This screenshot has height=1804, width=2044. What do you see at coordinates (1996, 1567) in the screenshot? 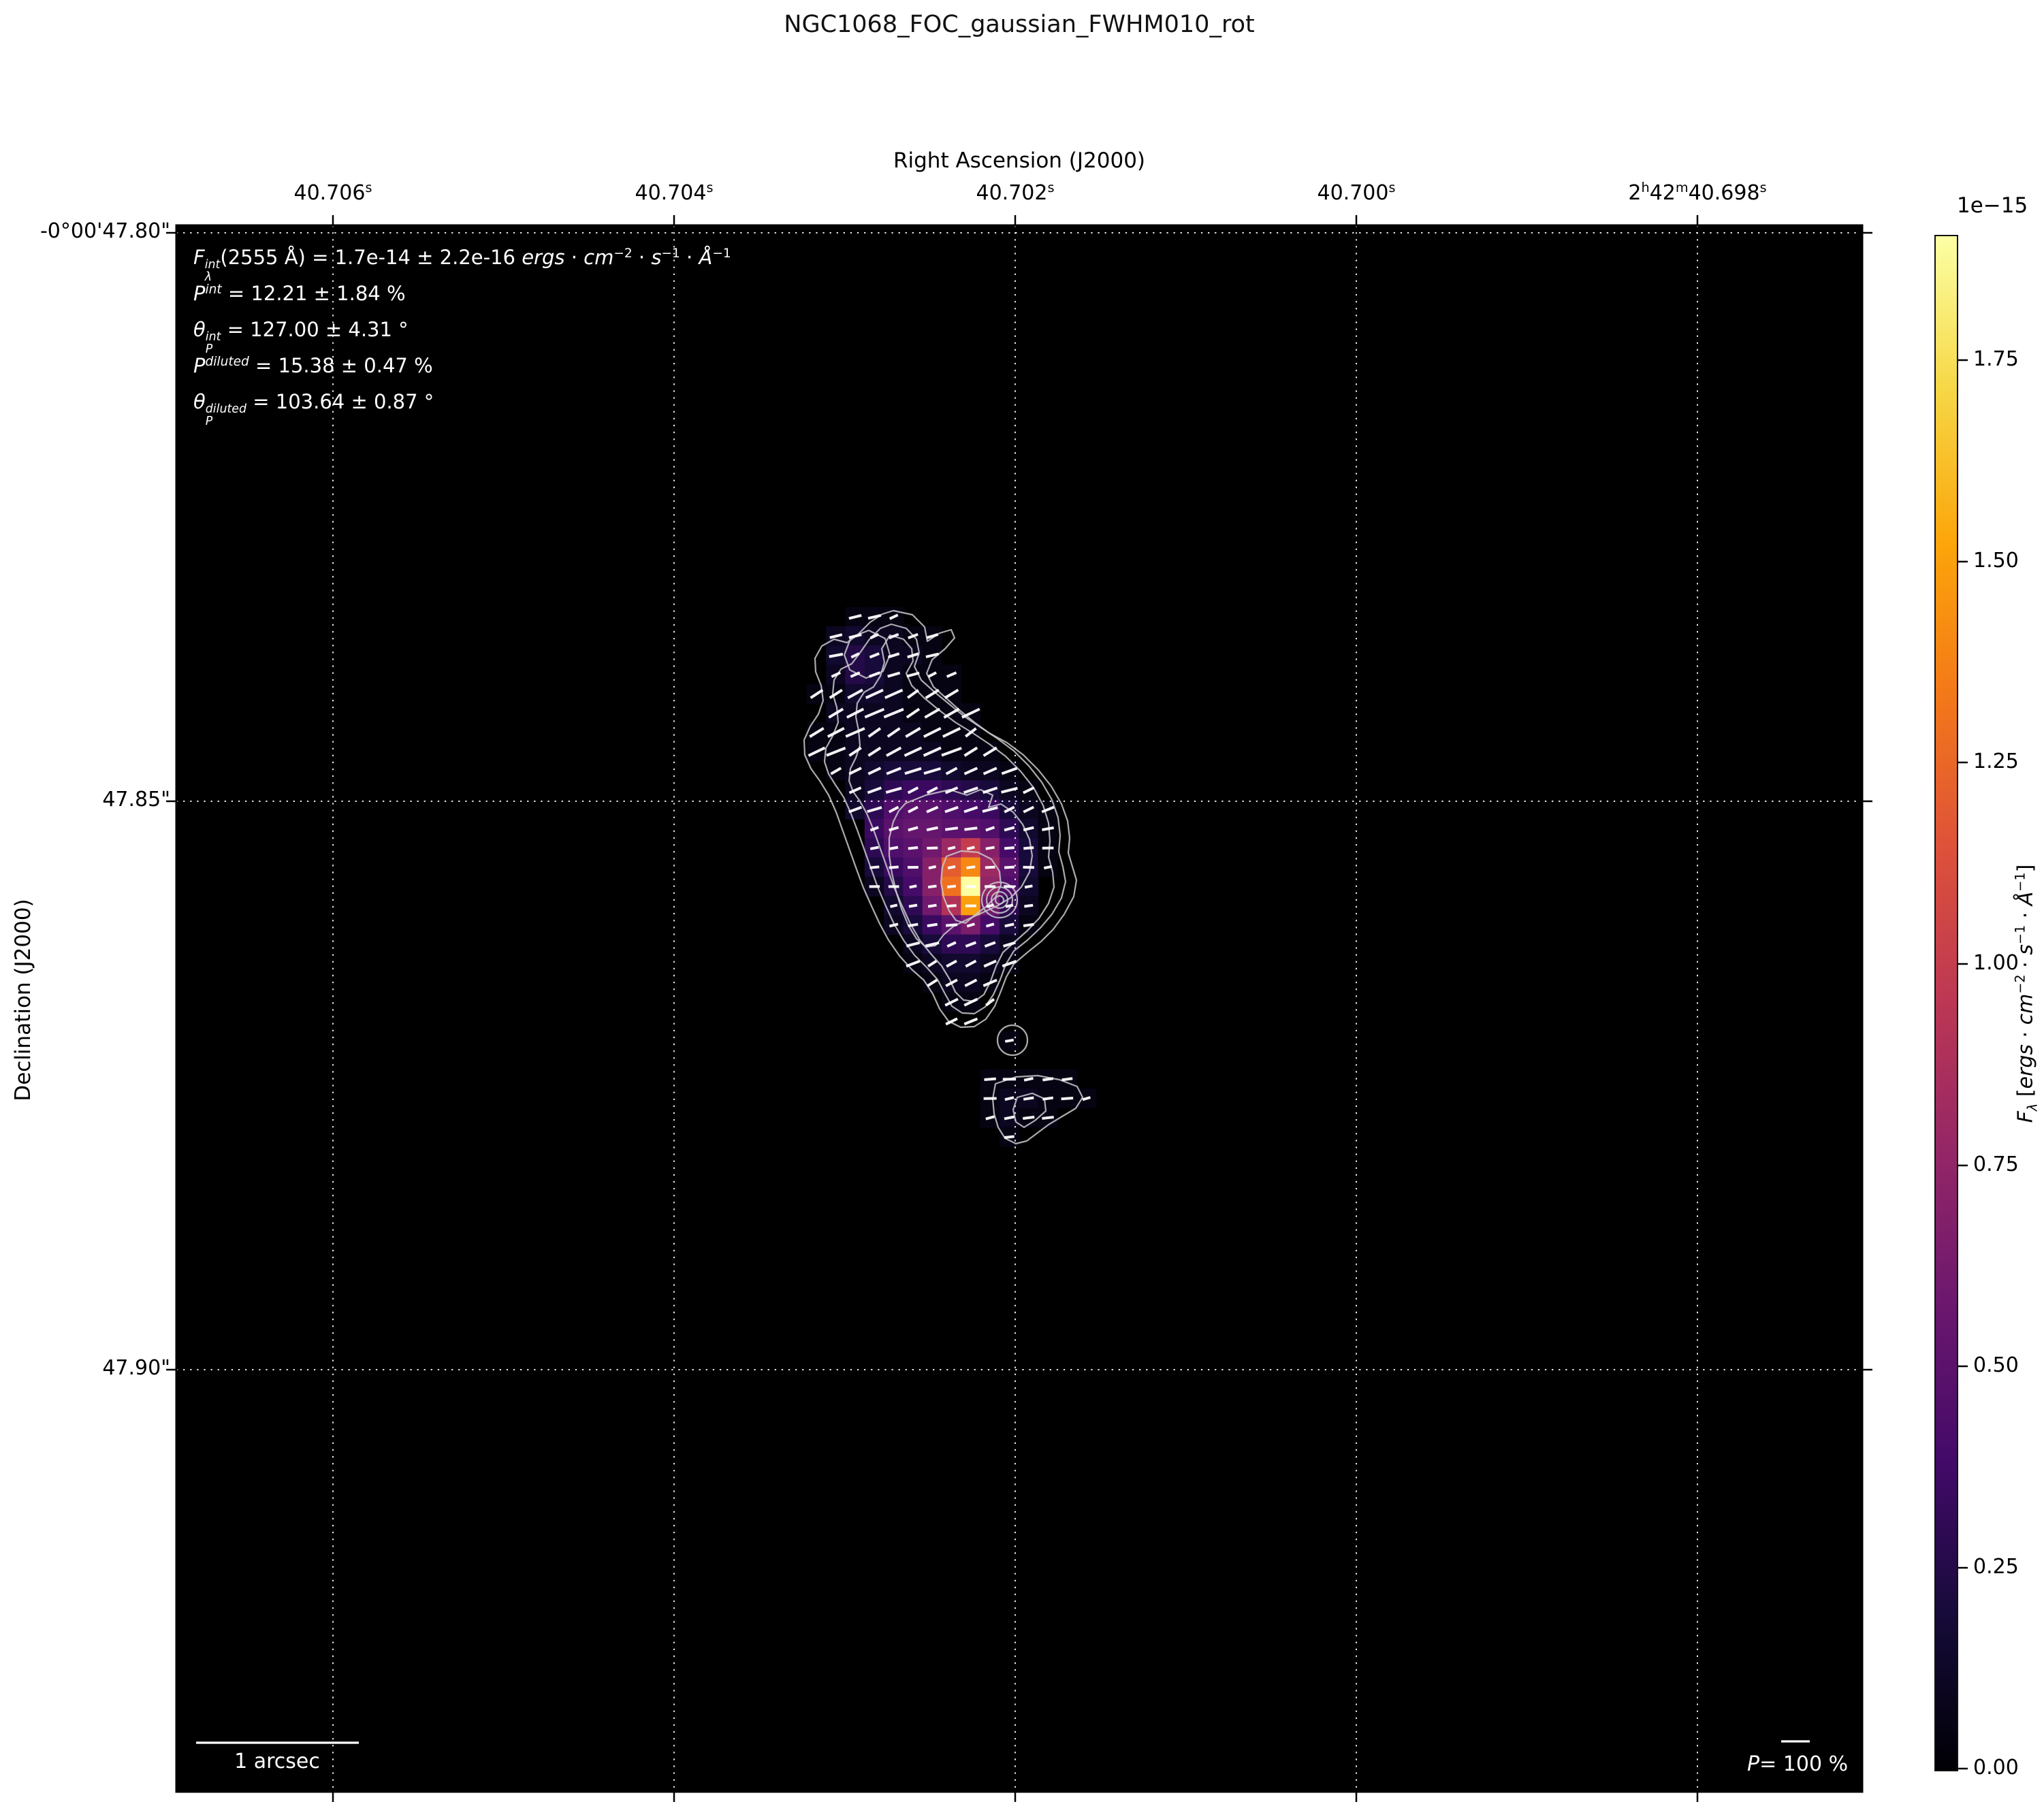
I see `colorbar-tick-label: 0.25` at bounding box center [1996, 1567].